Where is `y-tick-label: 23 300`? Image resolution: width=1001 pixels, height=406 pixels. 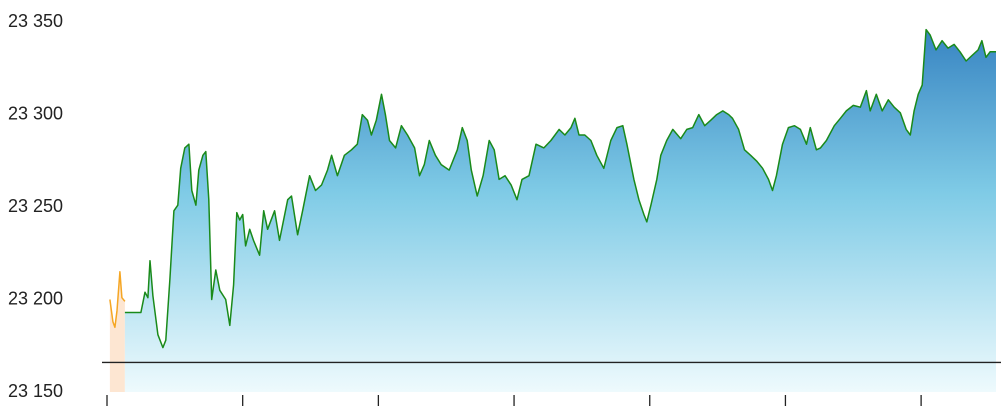
y-tick-label: 23 300 is located at coordinates (35, 113).